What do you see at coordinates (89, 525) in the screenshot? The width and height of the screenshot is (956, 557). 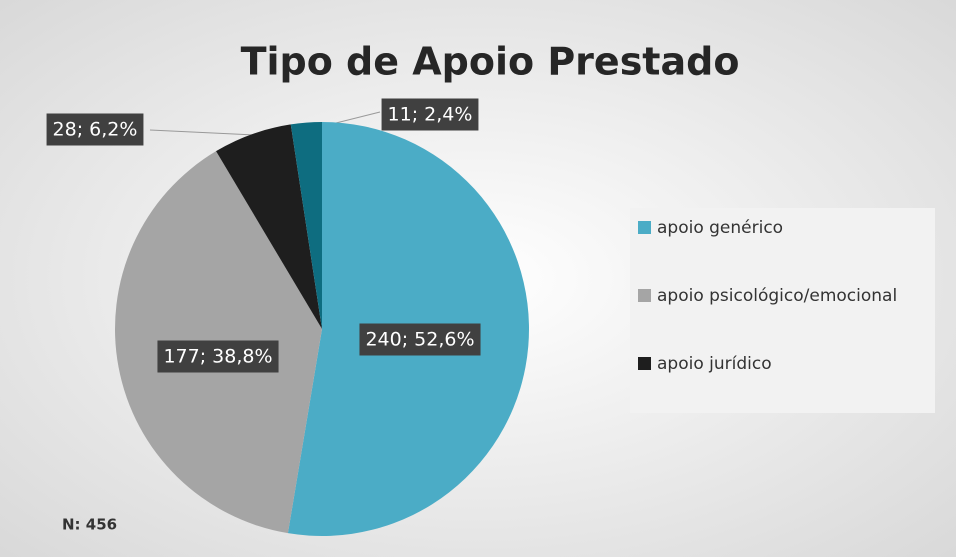 I see `annotation: N: 456` at bounding box center [89, 525].